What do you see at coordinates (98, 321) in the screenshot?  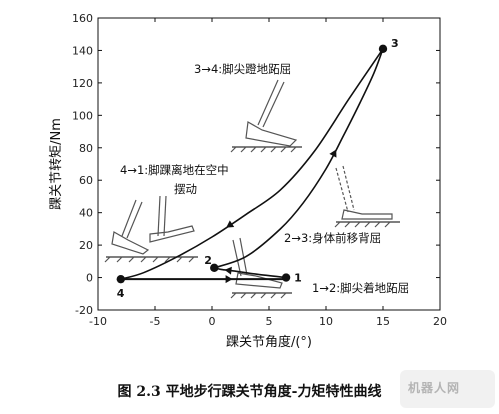 I see `x-tick-label: -10` at bounding box center [98, 321].